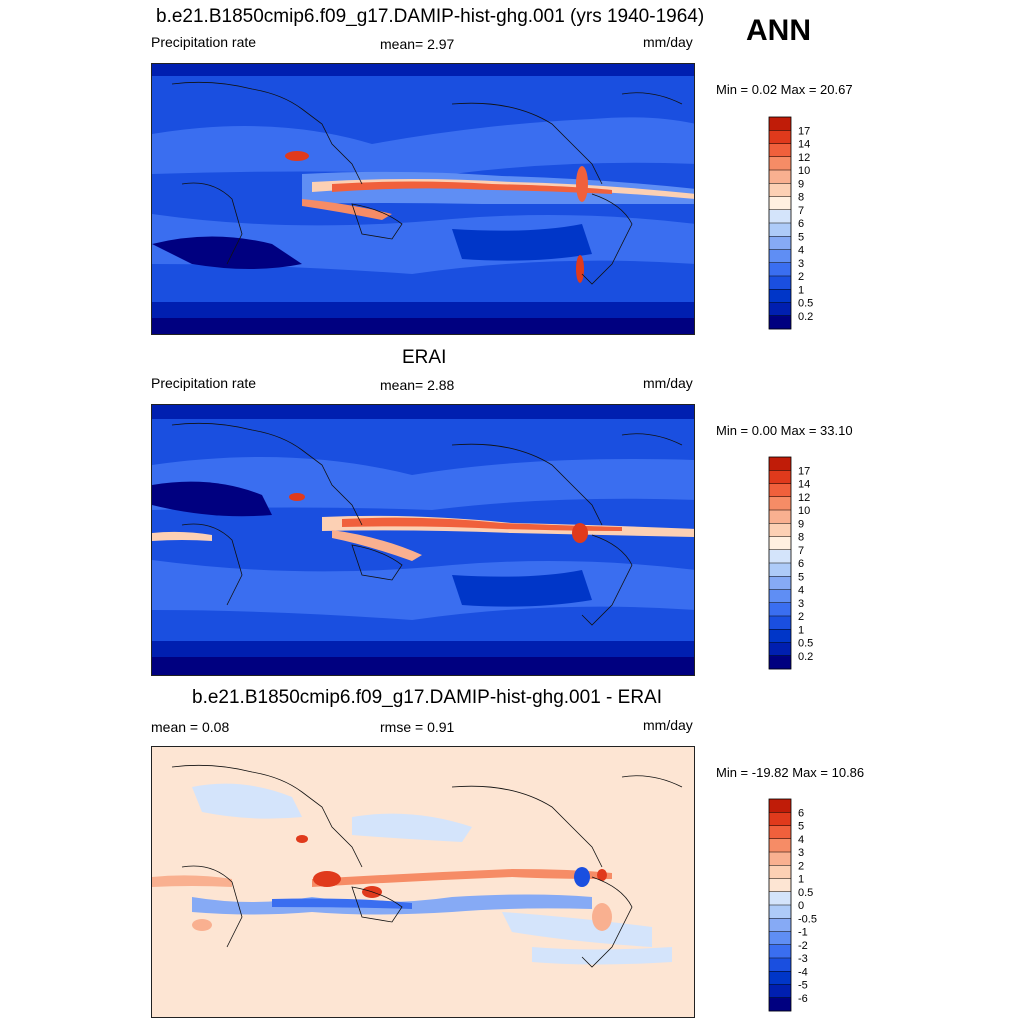  Describe the element at coordinates (190, 727) in the screenshot. I see `panel-3-mean-label: mean = 0.08` at that location.